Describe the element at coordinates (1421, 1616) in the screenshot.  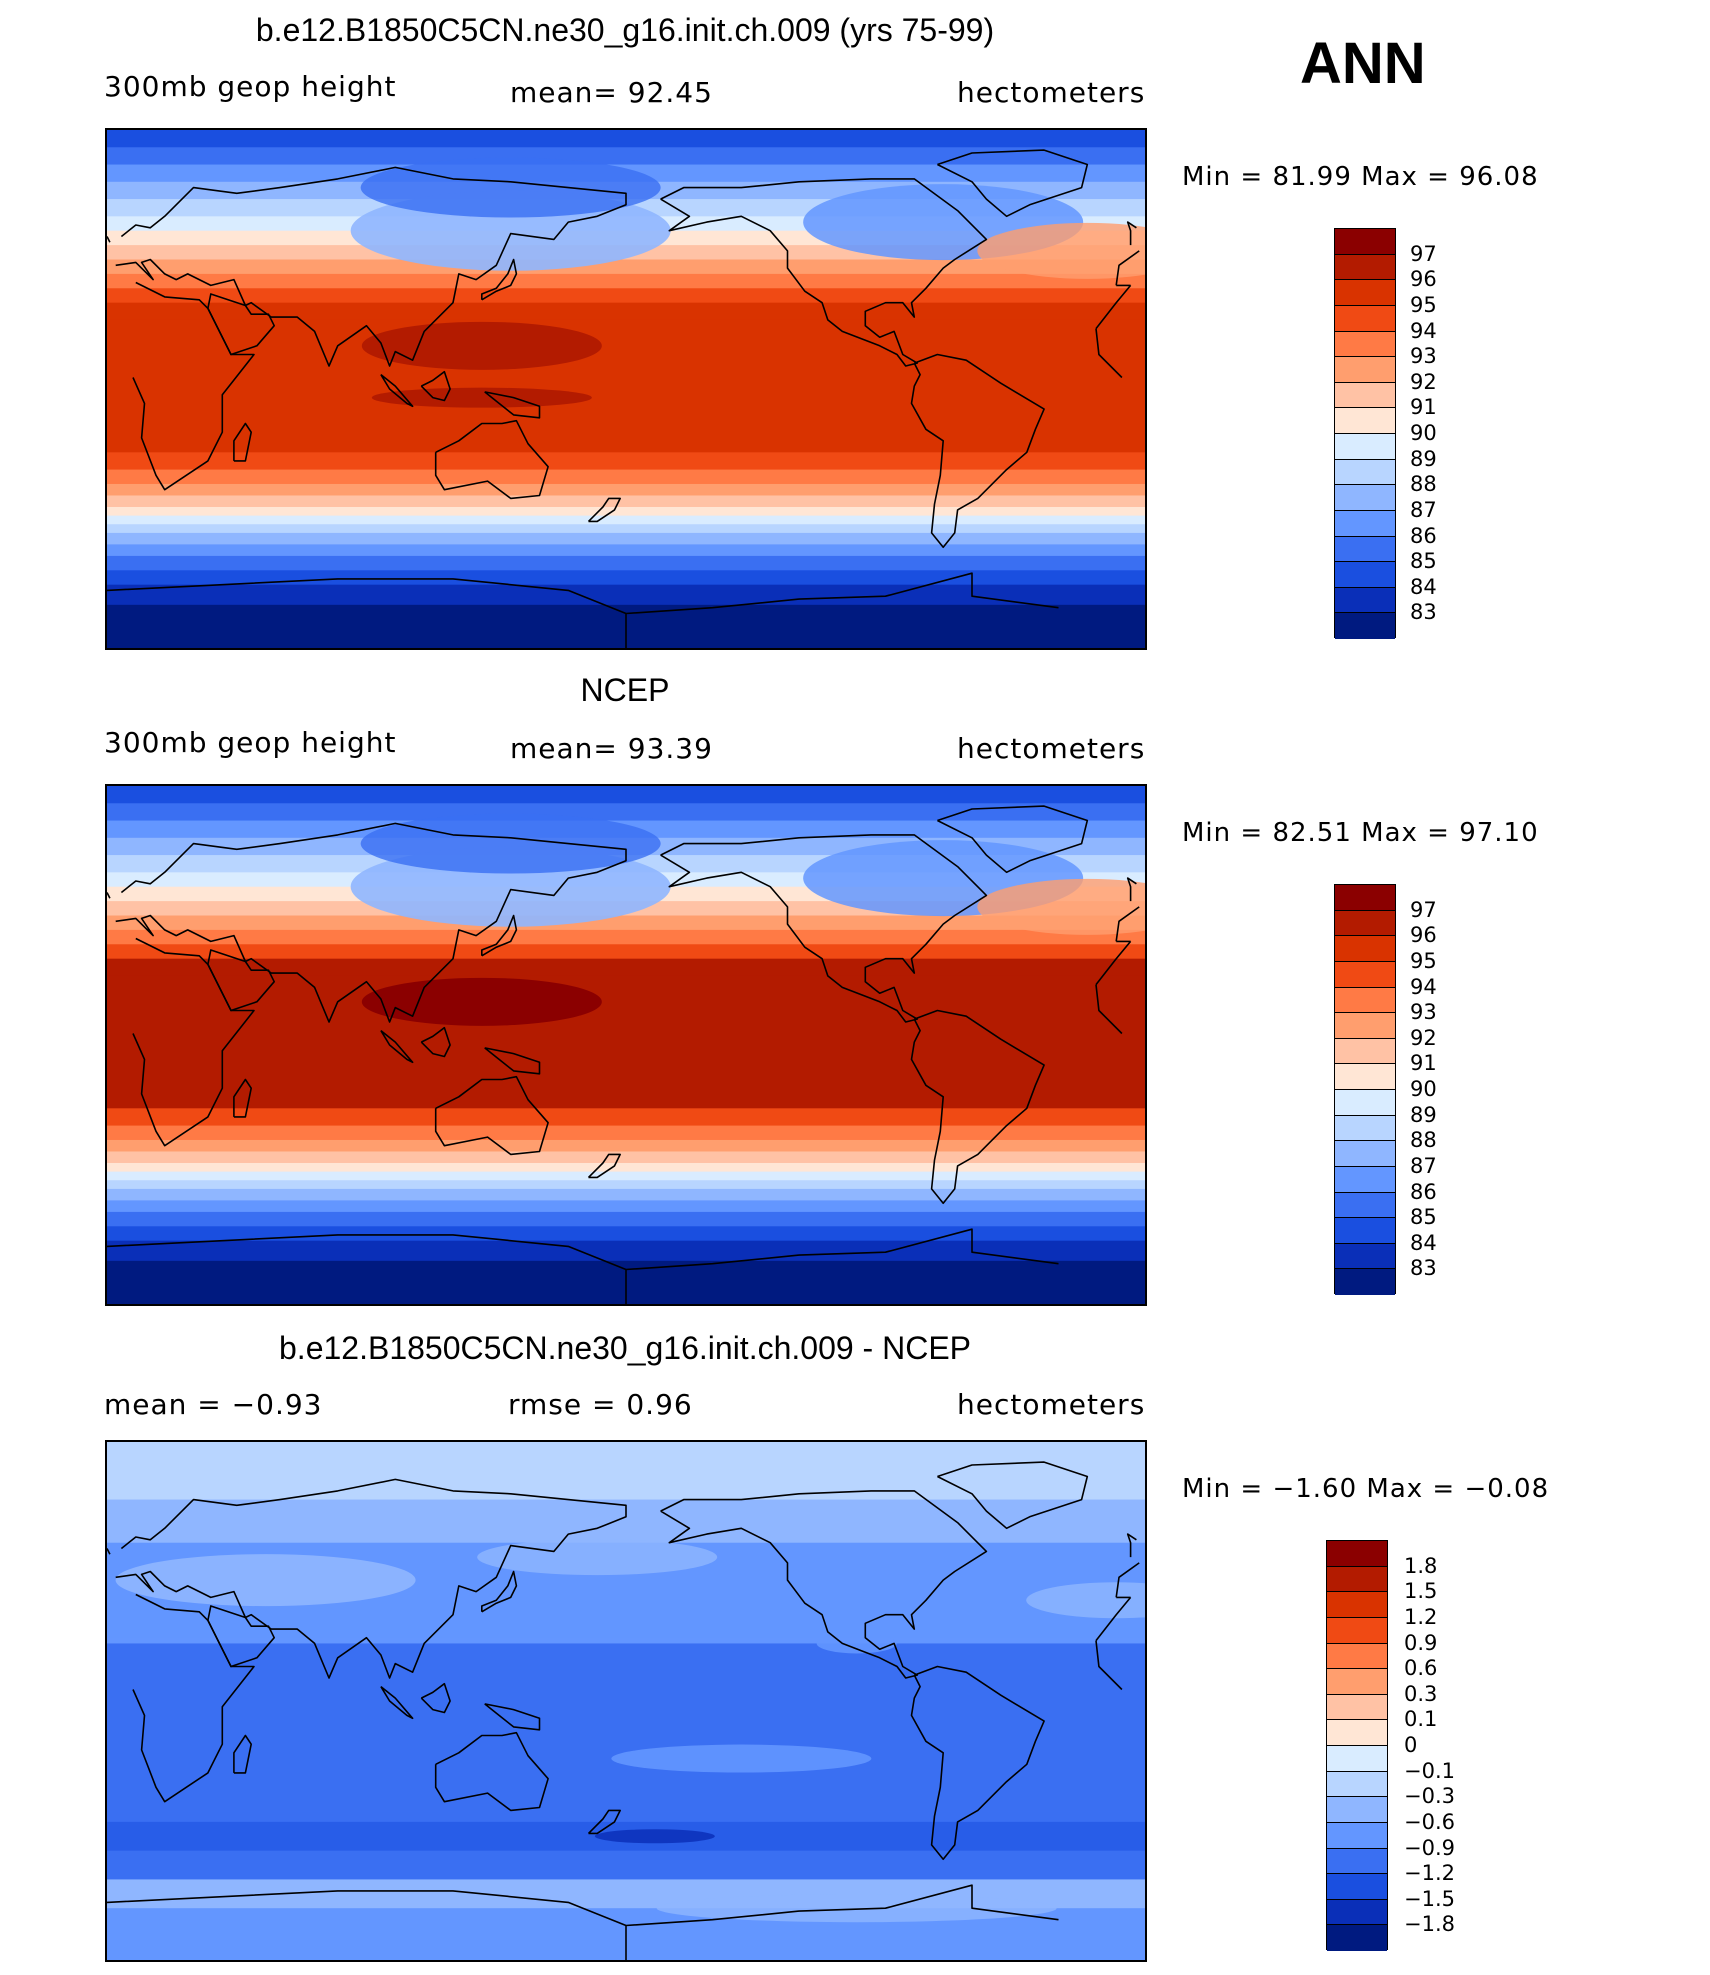
I see `colorbar-tick-label: 1.2` at that location.